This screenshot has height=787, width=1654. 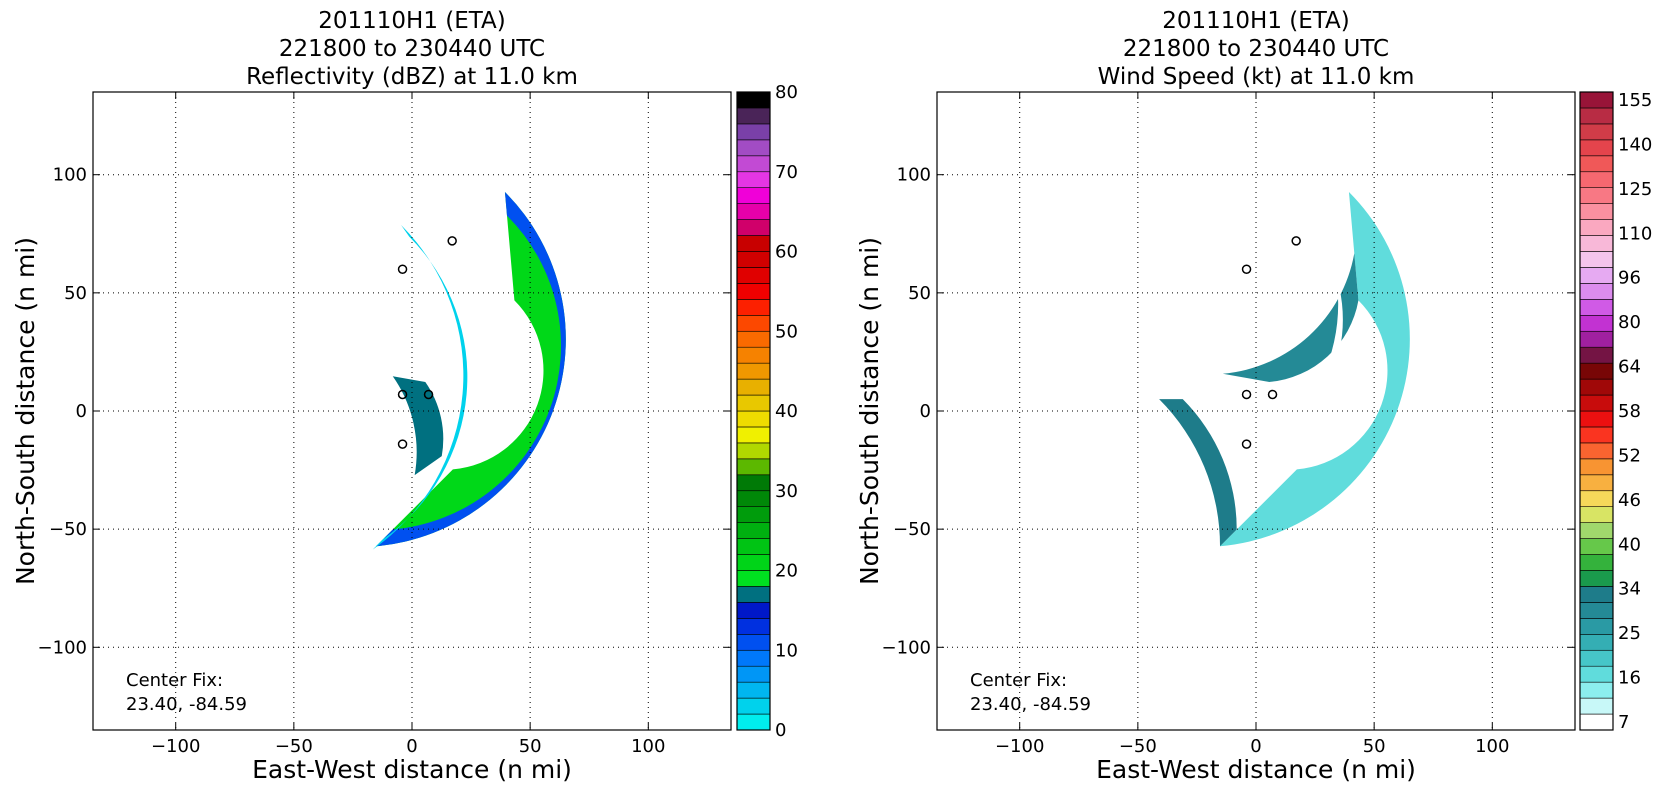 I want to click on colorbar-tick-label: 34, so click(x=1629, y=589).